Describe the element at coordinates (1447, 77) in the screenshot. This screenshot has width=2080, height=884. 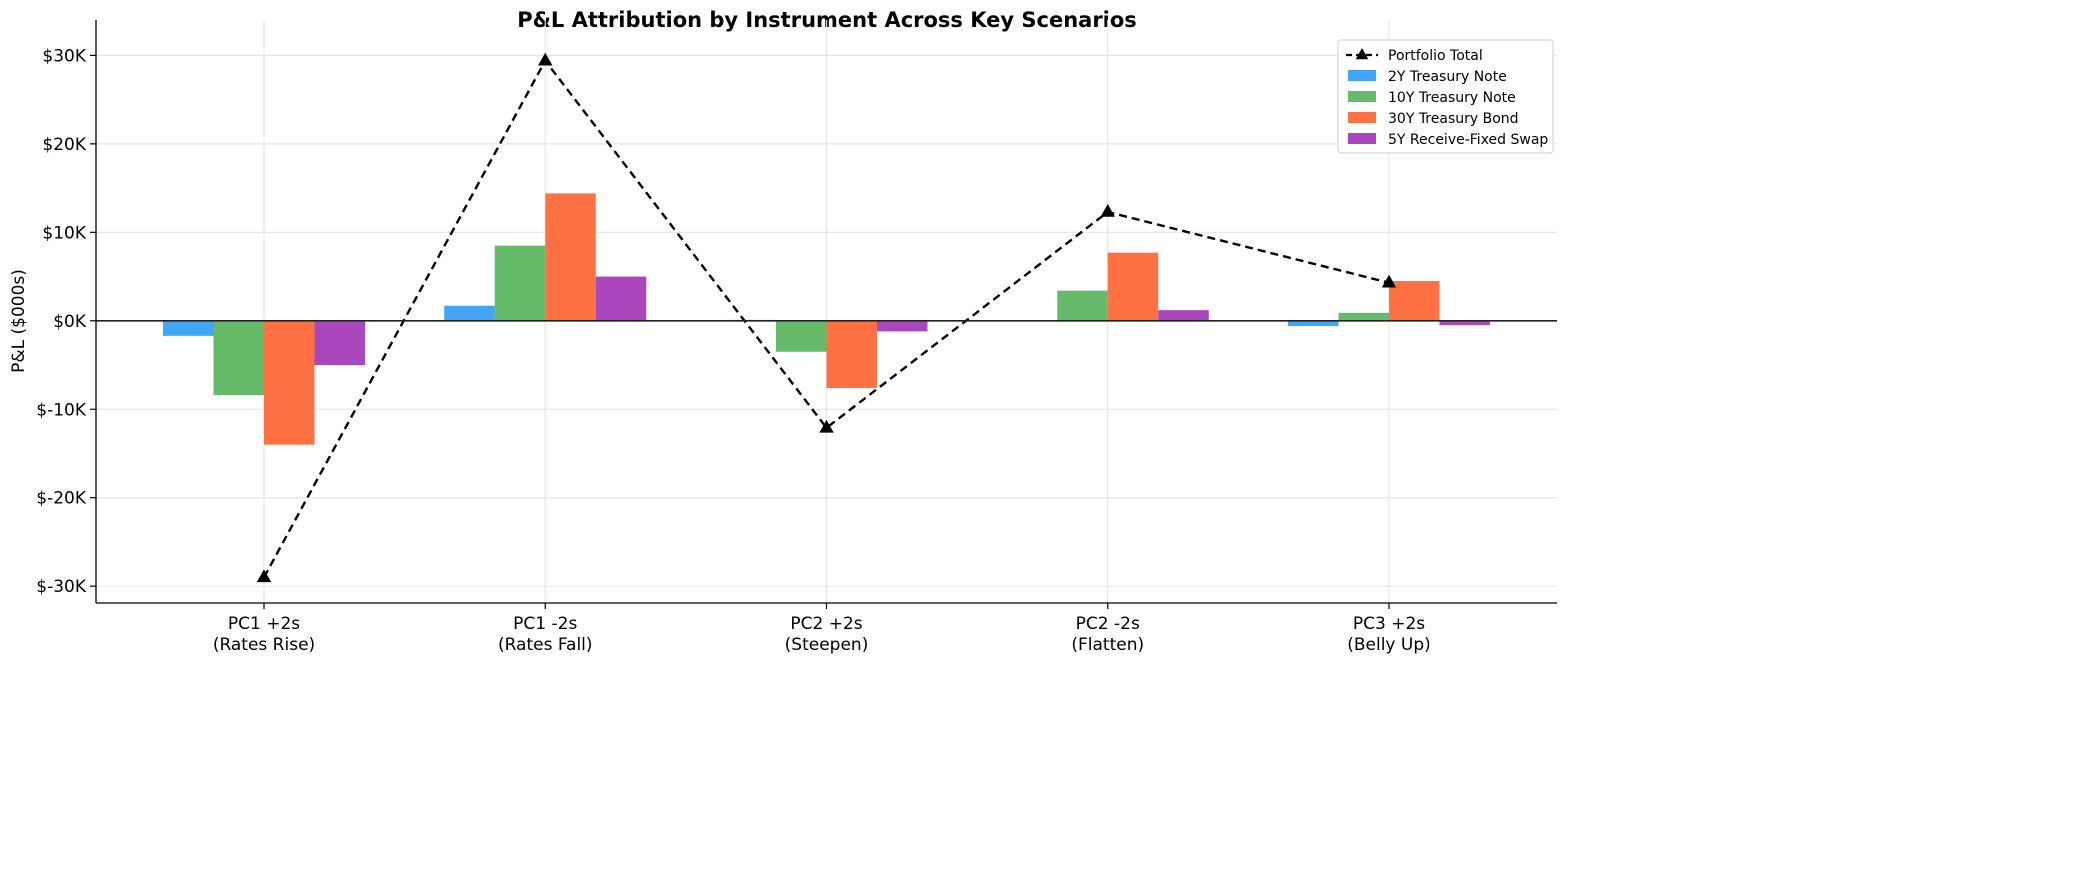
I see `legend-label: 2Y Treasury Note` at that location.